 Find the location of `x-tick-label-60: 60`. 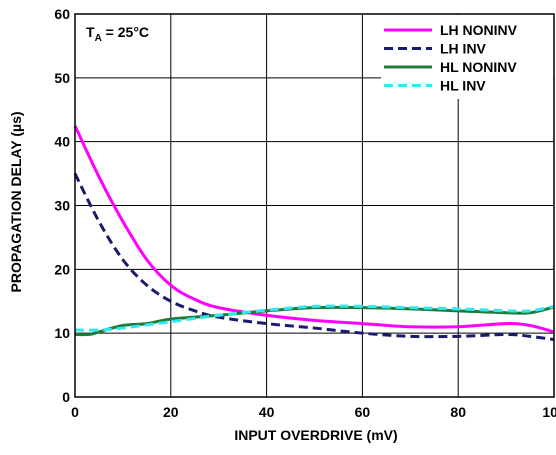

x-tick-label-60: 60 is located at coordinates (363, 412).